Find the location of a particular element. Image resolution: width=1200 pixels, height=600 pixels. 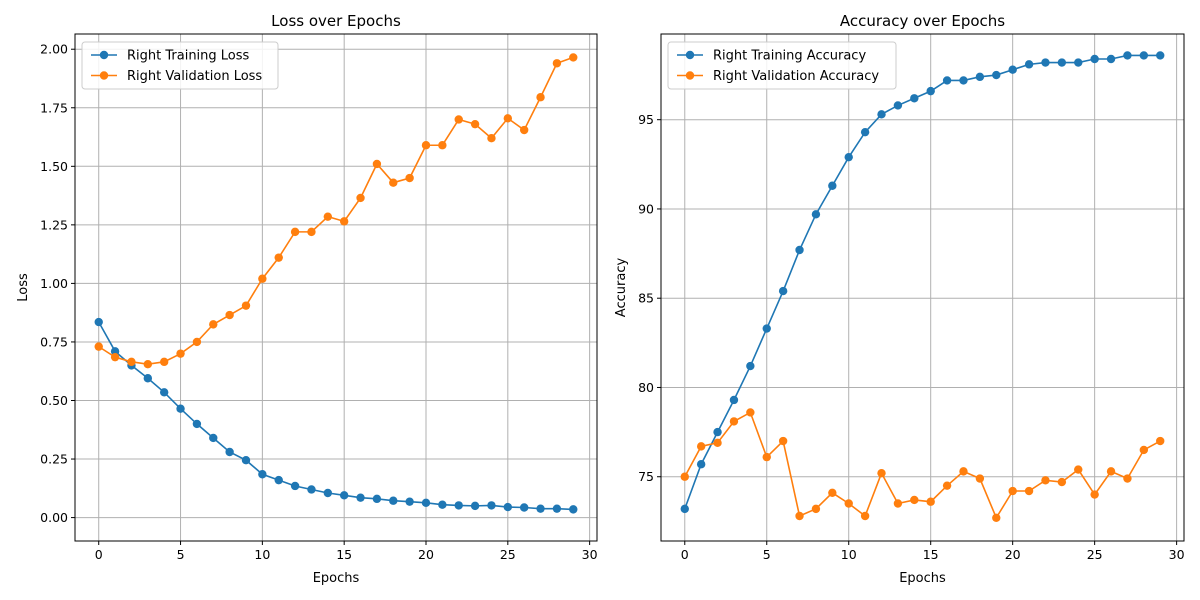

legend-label: Right Validation Loss is located at coordinates (194, 76).